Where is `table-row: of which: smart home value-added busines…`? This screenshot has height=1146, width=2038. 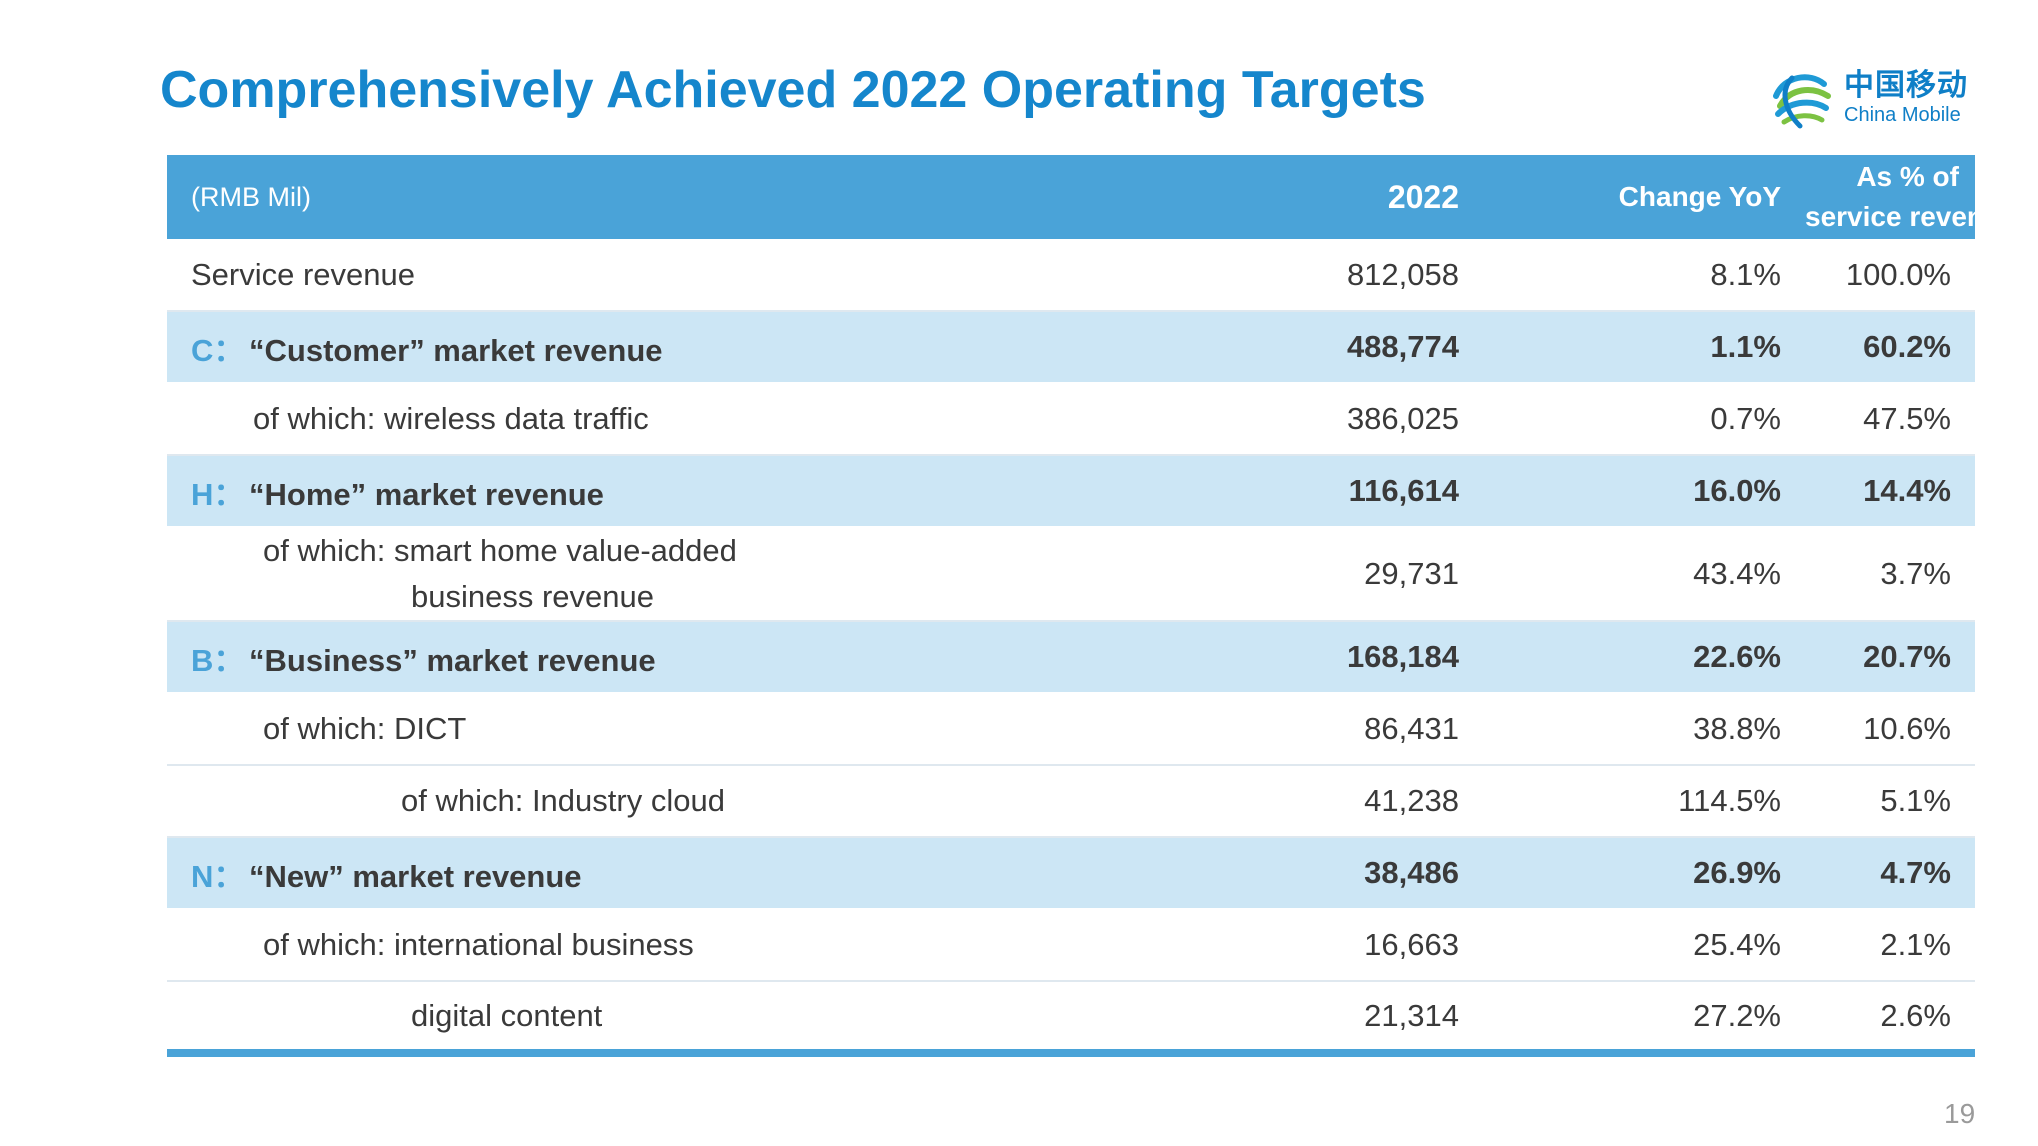
table-row: of which: smart home value-added busines… is located at coordinates (1071, 574).